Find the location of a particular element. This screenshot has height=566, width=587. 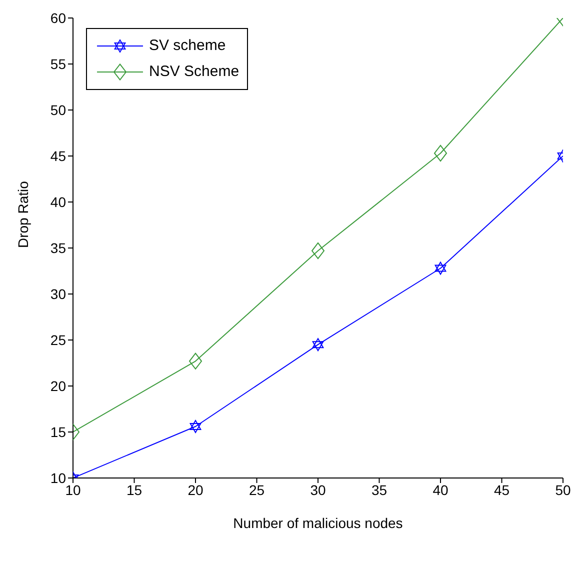

y-axis-title: Drop Ratio is located at coordinates (22, 214).